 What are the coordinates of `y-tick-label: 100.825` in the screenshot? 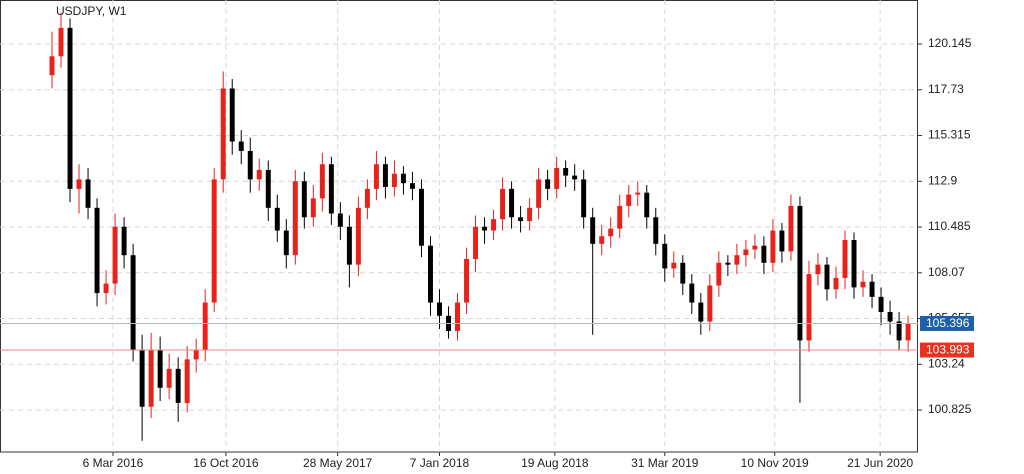 It's located at (950, 409).